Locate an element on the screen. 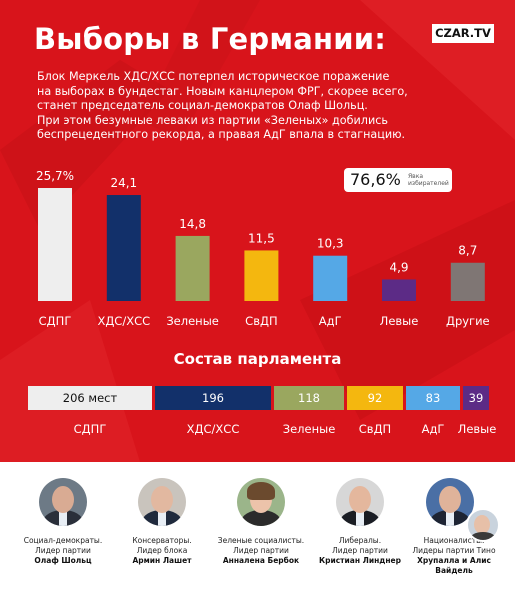 This screenshot has height=604, width=515. leader-caption: Зеленые социалисты. Лидер партии is located at coordinates (261, 546).